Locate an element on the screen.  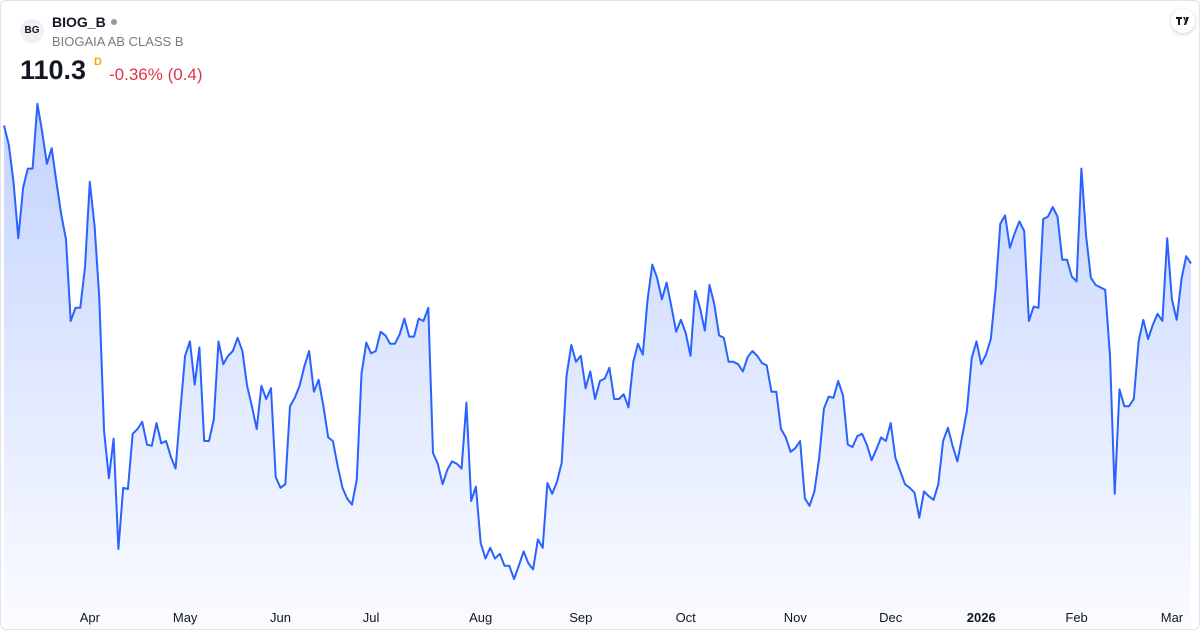
status-dot is located at coordinates (113, 22).